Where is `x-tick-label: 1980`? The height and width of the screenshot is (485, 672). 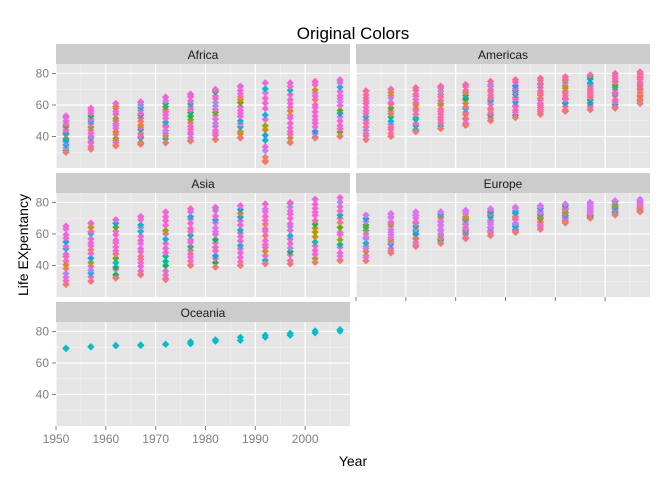 x-tick-label: 1980 is located at coordinates (205, 439).